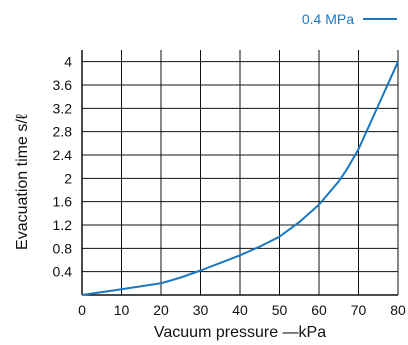 The width and height of the screenshot is (408, 345). What do you see at coordinates (359, 310) in the screenshot?
I see `x-tick-label: 70` at bounding box center [359, 310].